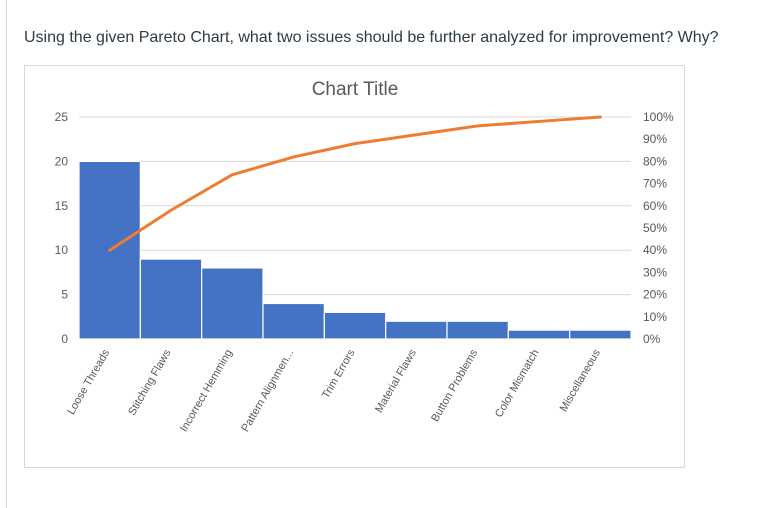  I want to click on y2-tick-label: 100%, so click(658, 117).